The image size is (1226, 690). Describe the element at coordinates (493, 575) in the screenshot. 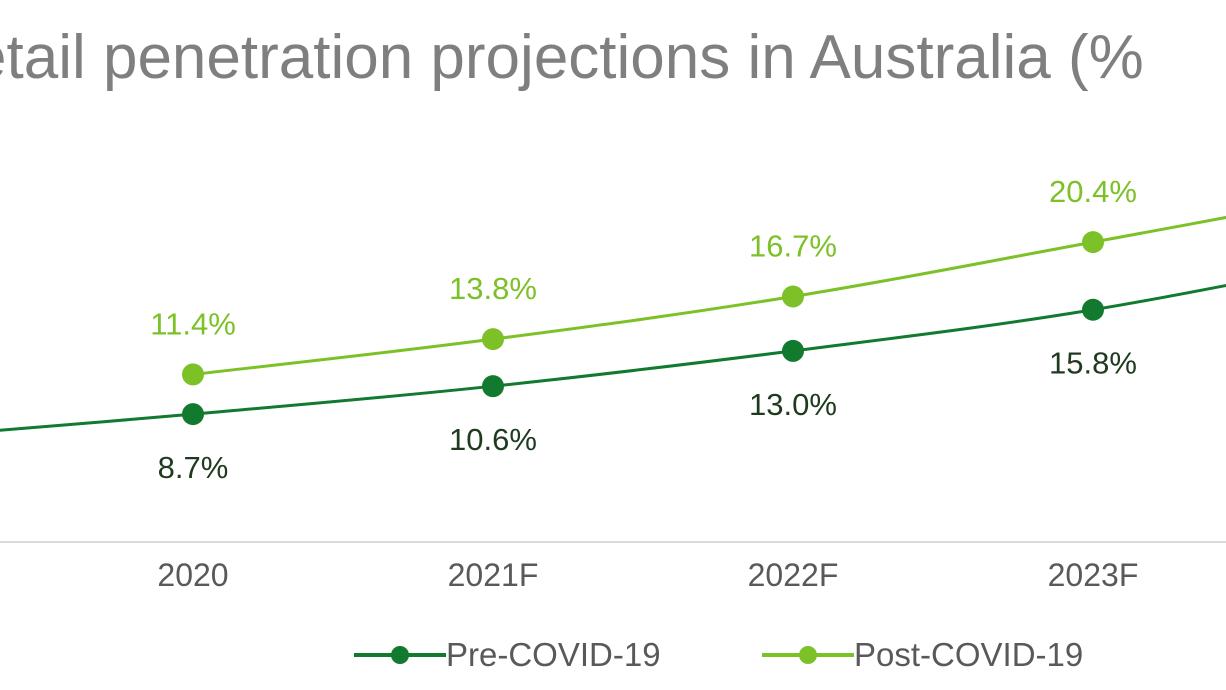

I see `x-tick-label: 2021F` at that location.